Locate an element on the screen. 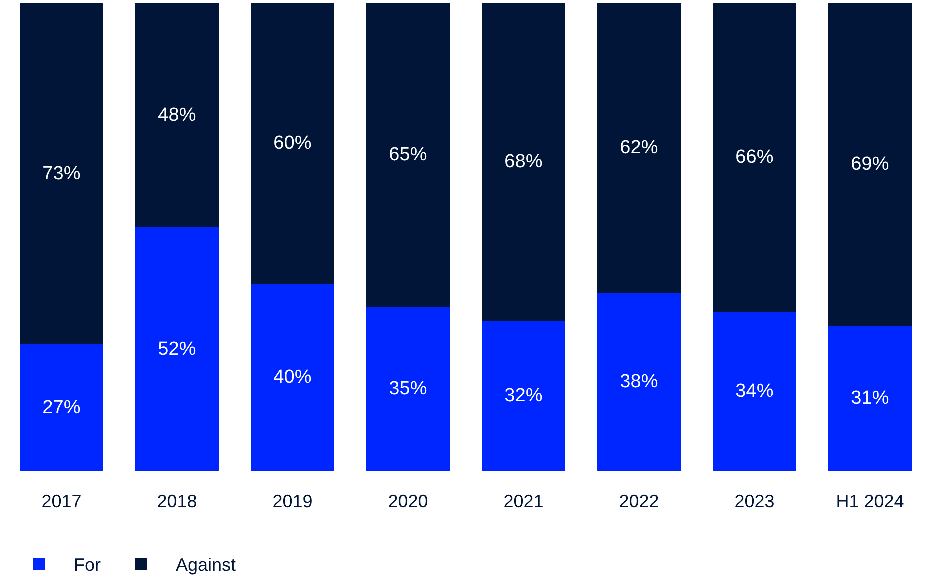 This screenshot has width=928, height=583. data-label: 27% is located at coordinates (61, 407).